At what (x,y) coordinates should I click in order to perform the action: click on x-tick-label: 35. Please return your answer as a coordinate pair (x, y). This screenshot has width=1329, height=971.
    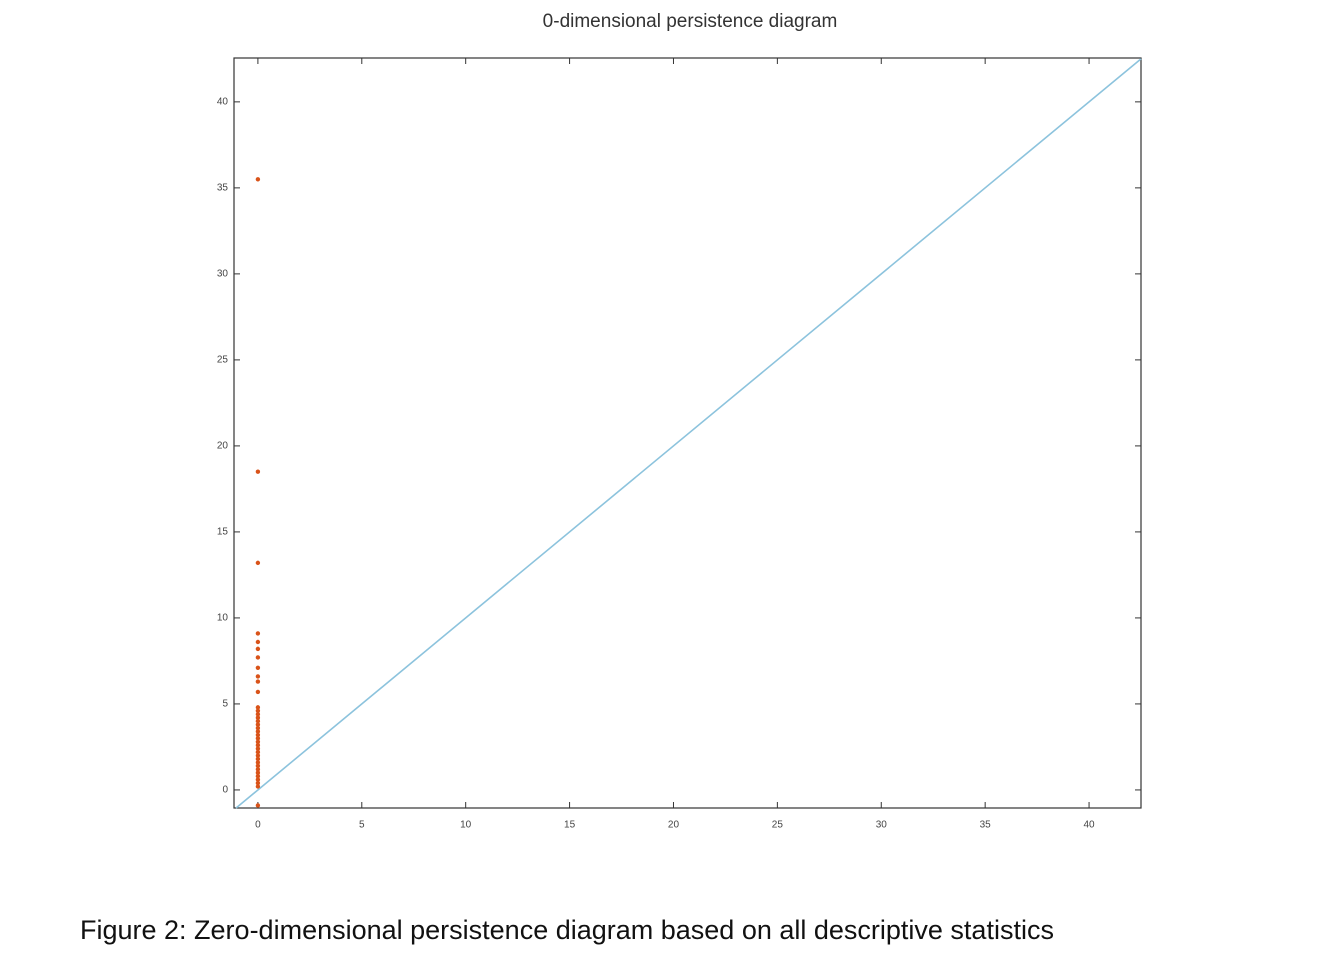
    Looking at the image, I should click on (986, 825).